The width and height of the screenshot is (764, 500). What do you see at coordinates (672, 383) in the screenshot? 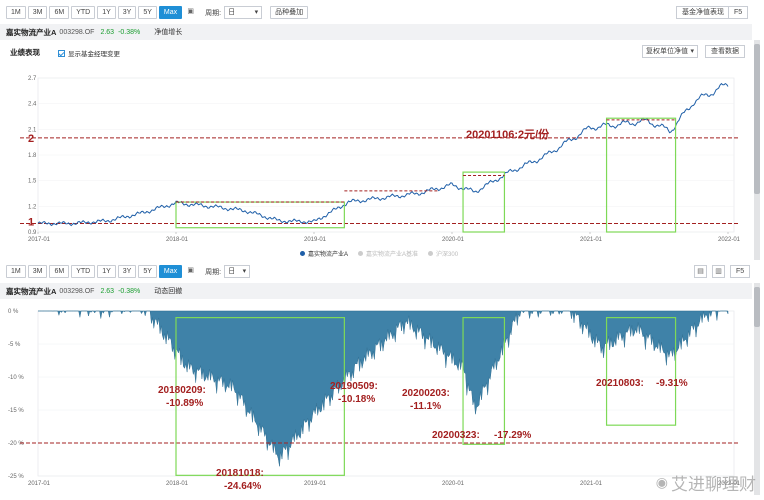
I see `annotation-value: -9.31%` at bounding box center [672, 383].